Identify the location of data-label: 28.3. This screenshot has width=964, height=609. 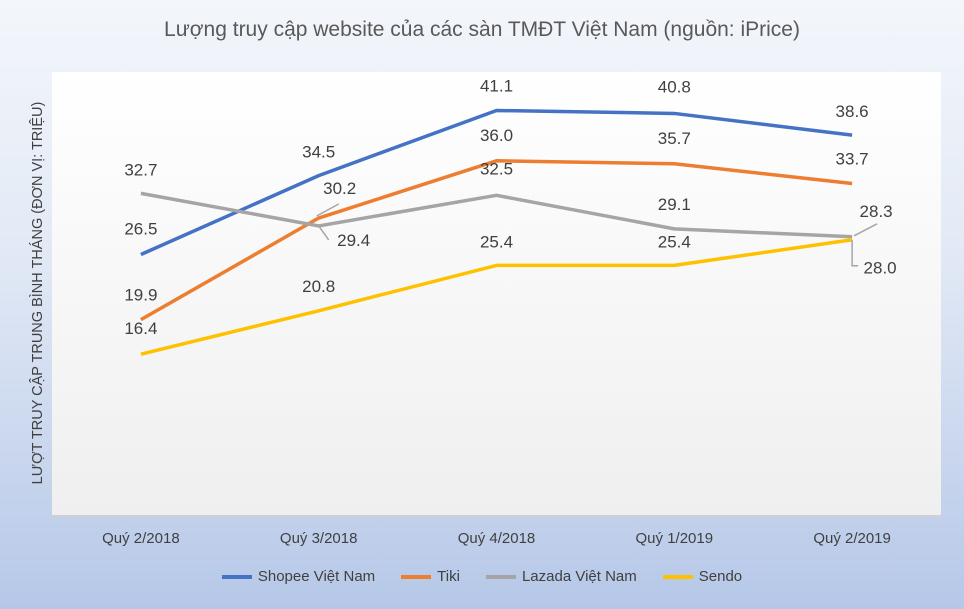
(876, 211).